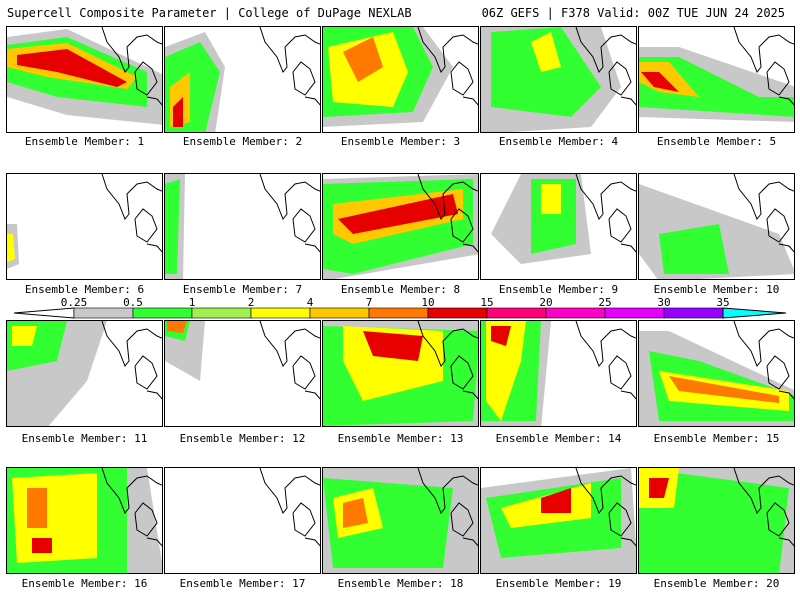  I want to click on panel-label: Ensemble Member: 3, so click(400, 141).